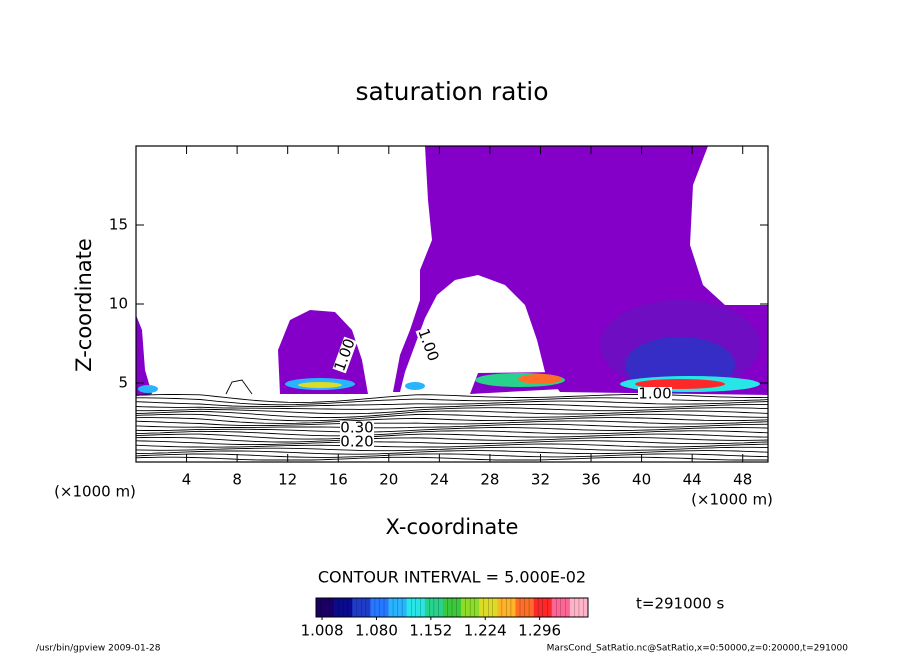 The width and height of the screenshot is (904, 654). What do you see at coordinates (641, 480) in the screenshot?
I see `x-tick-label: 40` at bounding box center [641, 480].